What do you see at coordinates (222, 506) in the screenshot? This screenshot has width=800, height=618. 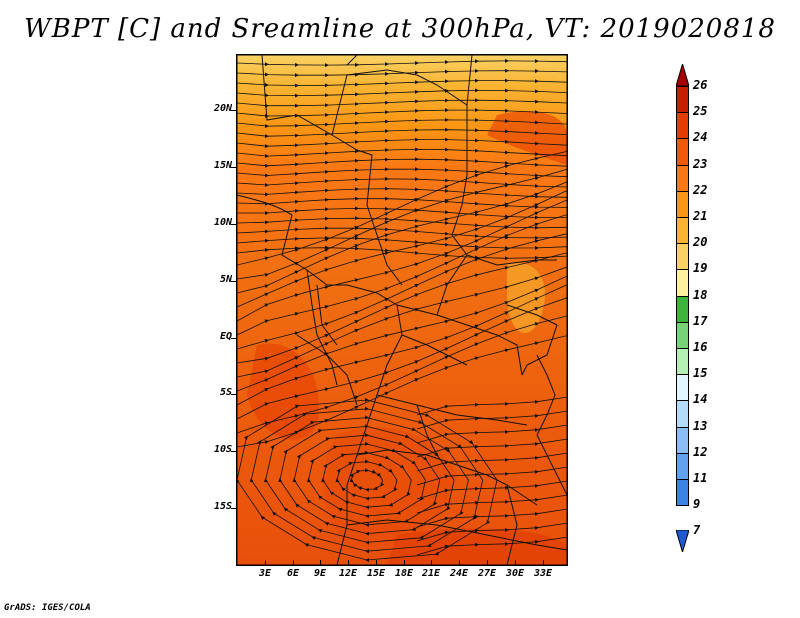 I see `lat-label: 15S` at bounding box center [222, 506].